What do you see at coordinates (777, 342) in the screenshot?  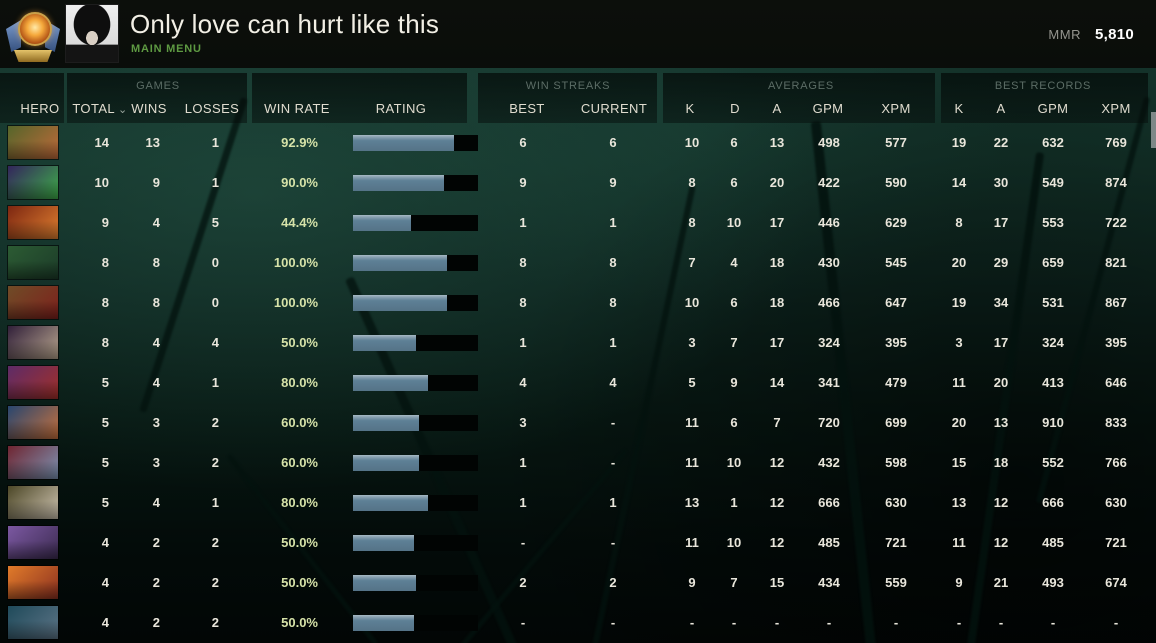 I see `avg-assists-cell: 17` at bounding box center [777, 342].